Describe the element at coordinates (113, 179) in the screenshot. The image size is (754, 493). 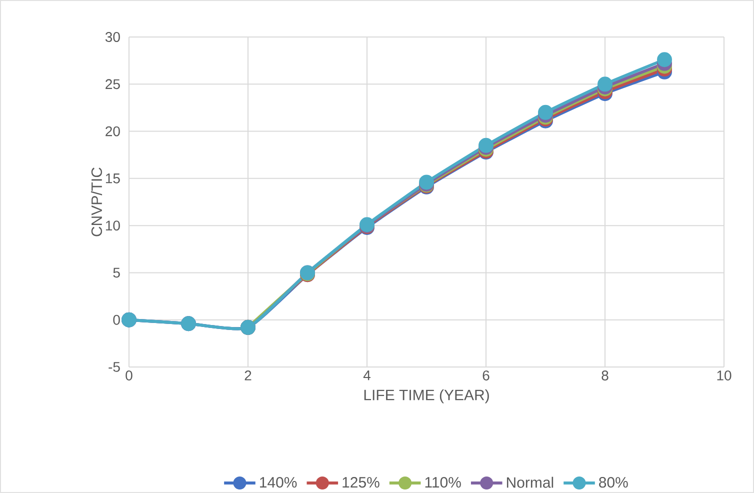
I see `y-tick-label: 15` at that location.